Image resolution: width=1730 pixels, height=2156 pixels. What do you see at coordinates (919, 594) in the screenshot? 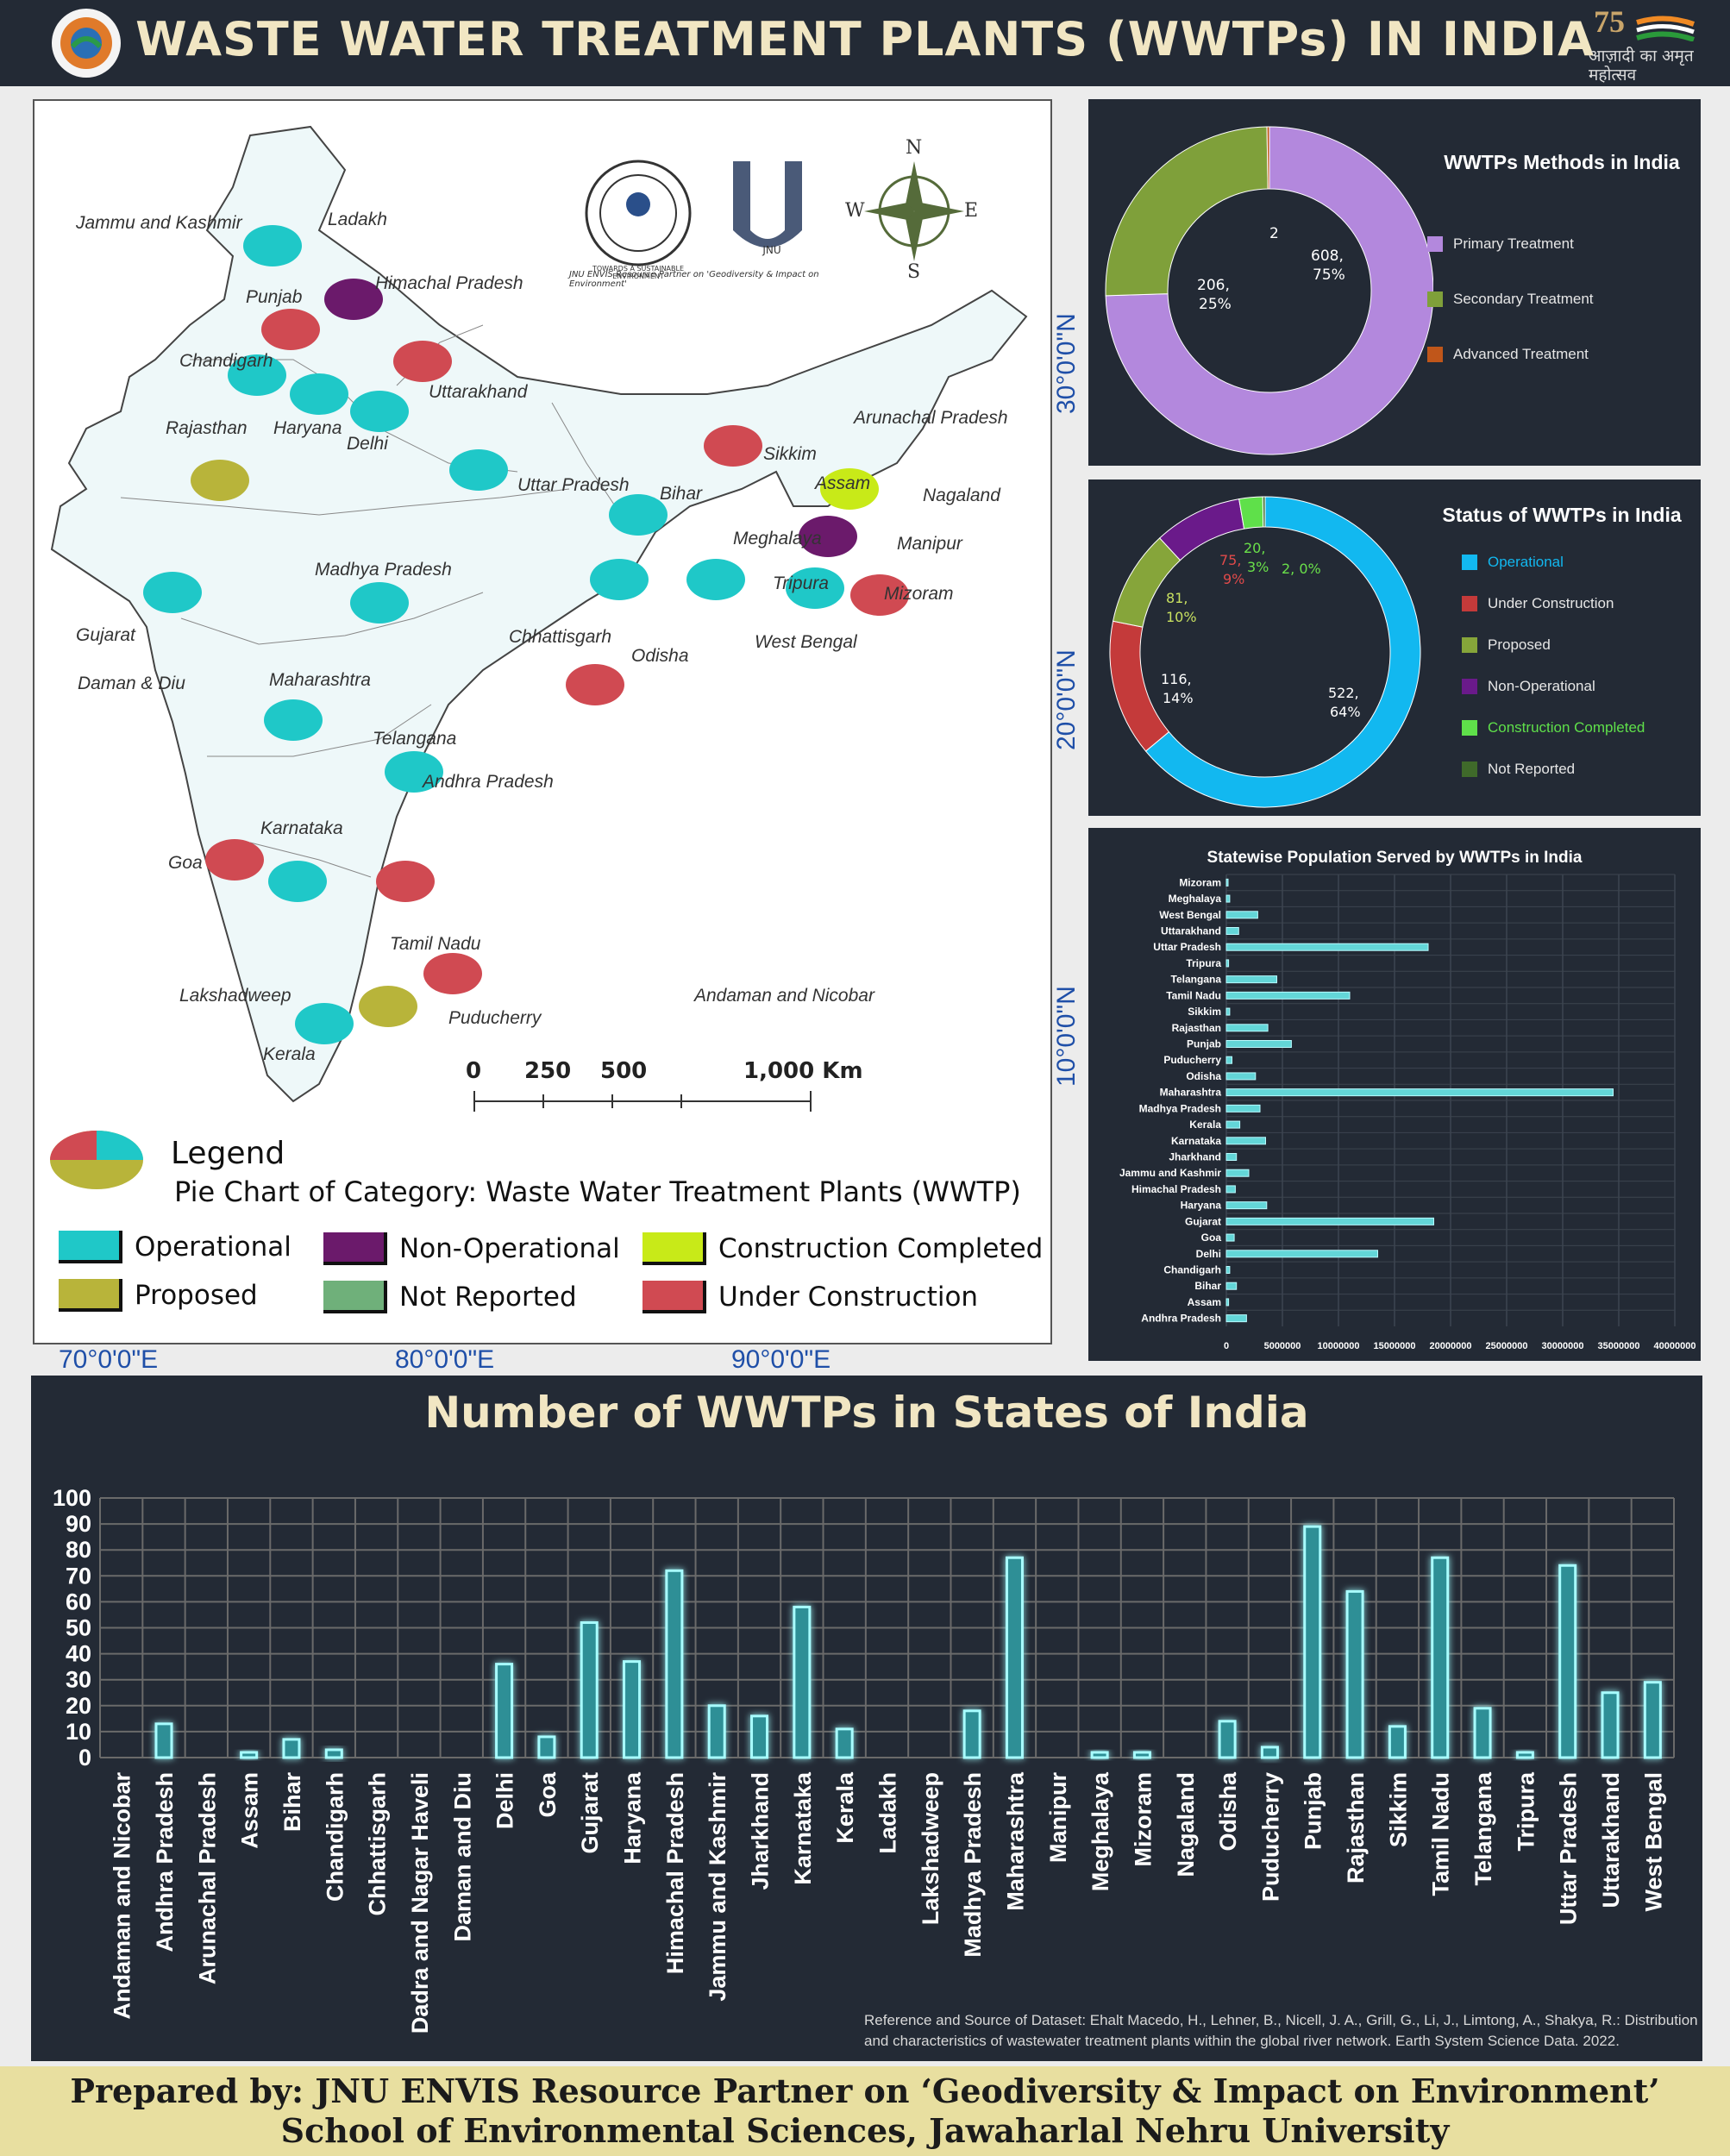
I see `map-label-mizoram: Mizoram` at bounding box center [919, 594].